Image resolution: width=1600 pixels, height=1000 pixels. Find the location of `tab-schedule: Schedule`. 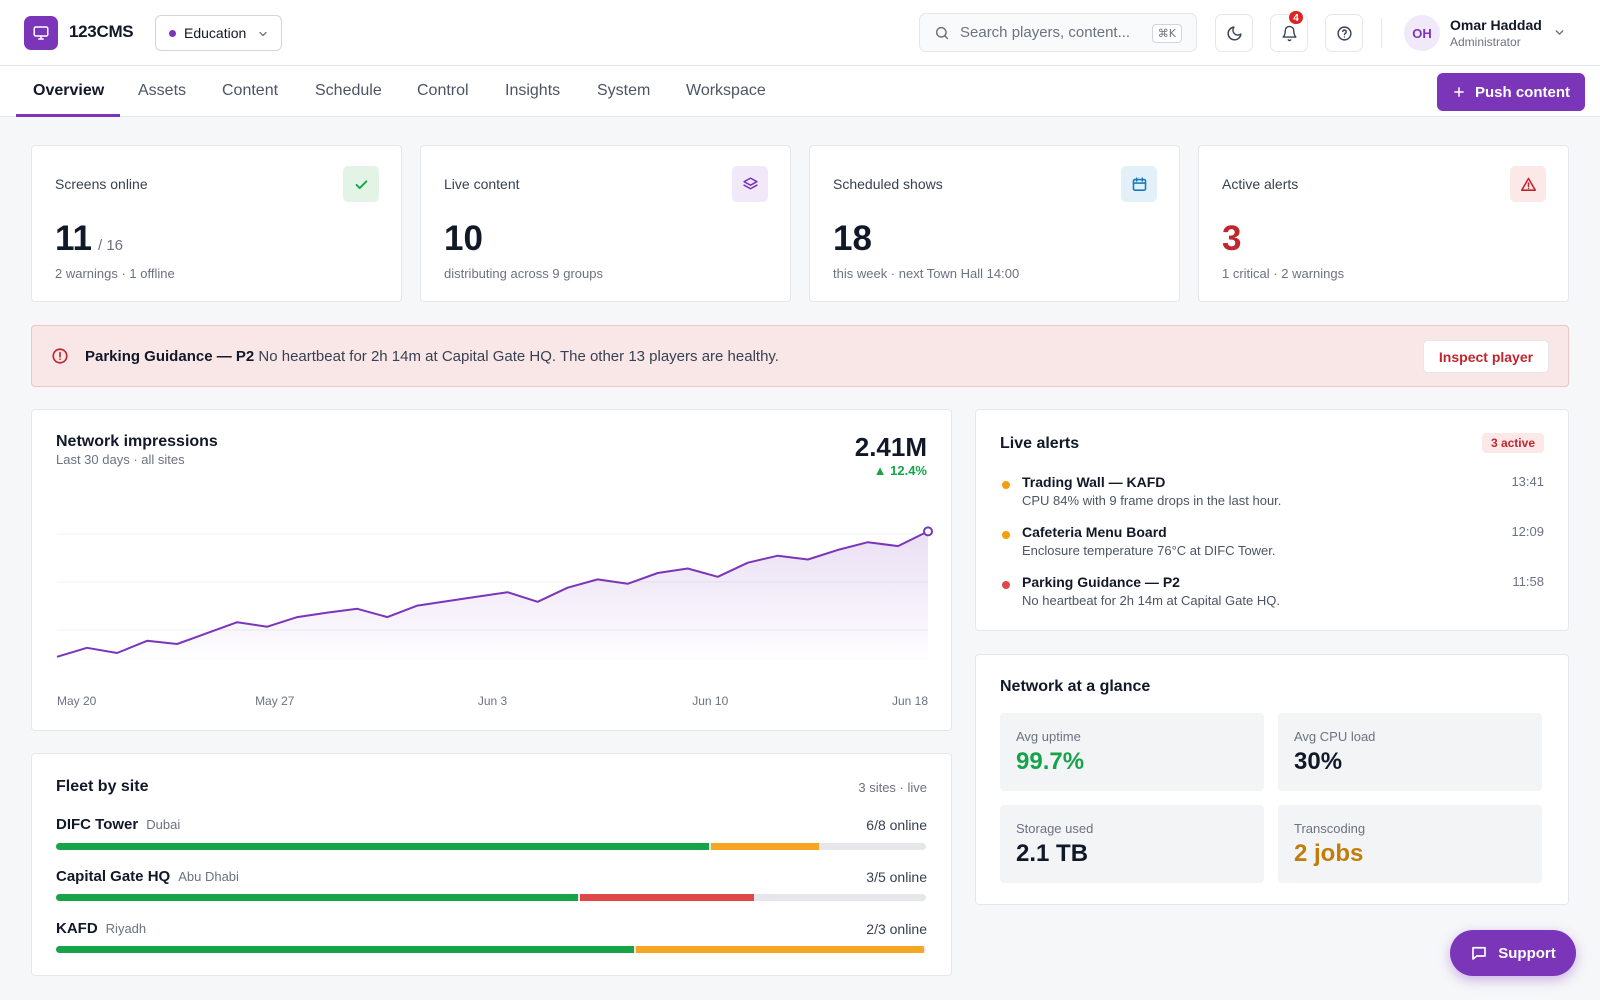

tab-schedule: Schedule is located at coordinates (348, 90).